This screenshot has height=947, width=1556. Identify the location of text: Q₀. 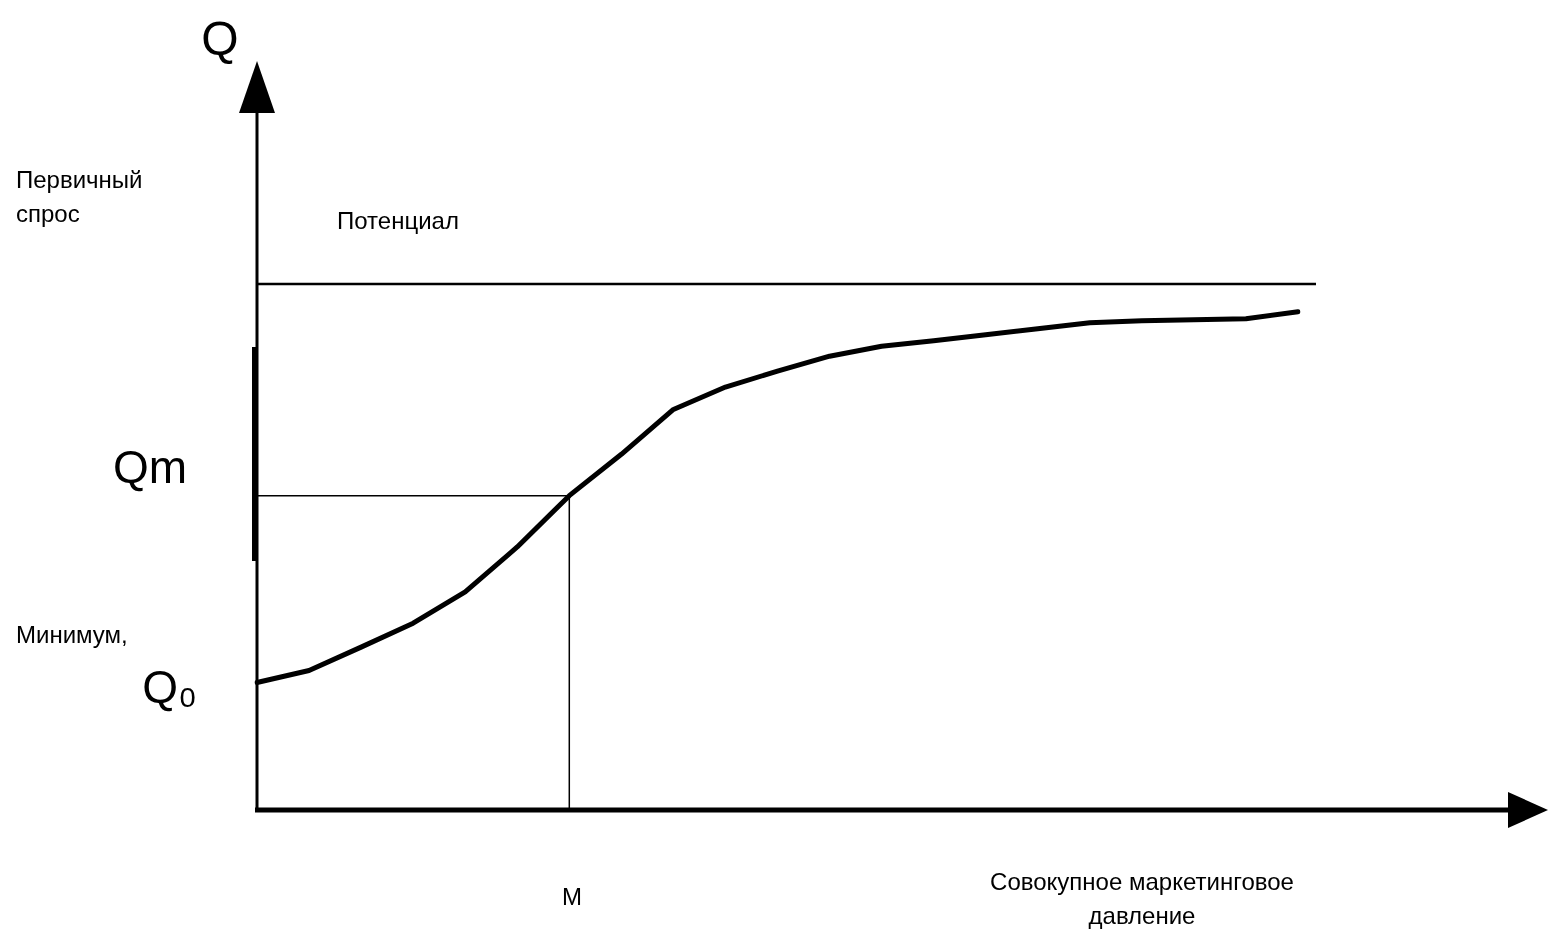
(169, 687).